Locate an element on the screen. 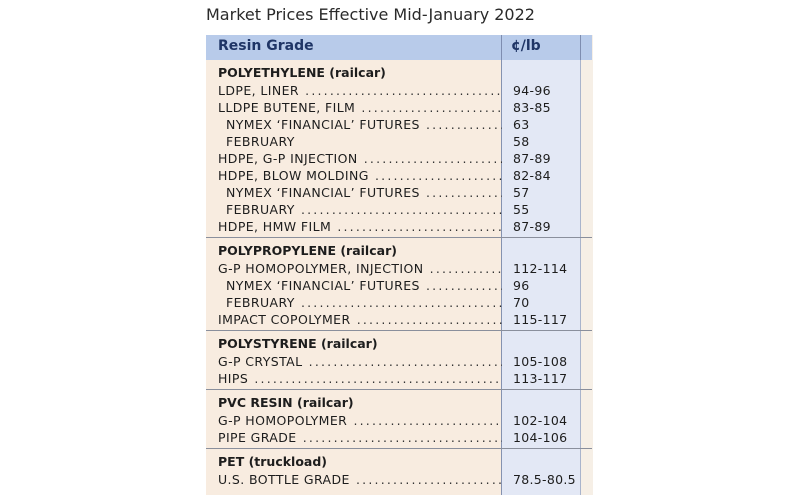  price-value: 63 is located at coordinates (521, 124).